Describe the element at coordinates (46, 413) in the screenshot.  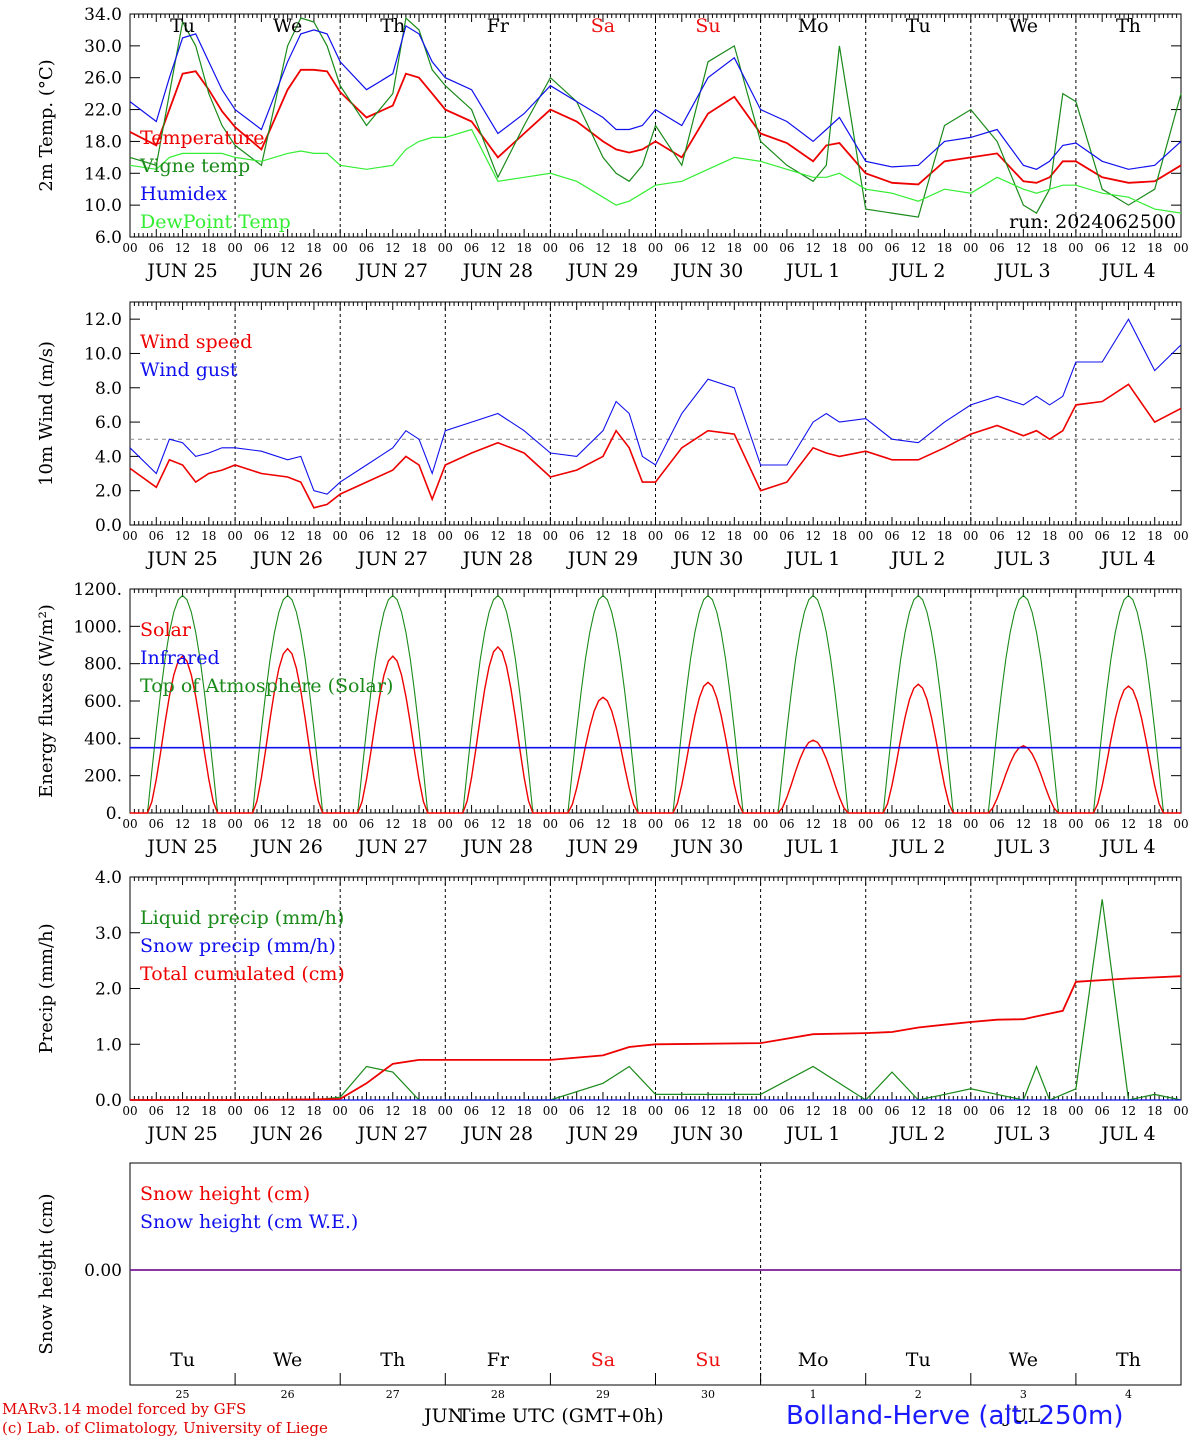
I see `y-axis-title: 10m Wind (m/s)` at that location.